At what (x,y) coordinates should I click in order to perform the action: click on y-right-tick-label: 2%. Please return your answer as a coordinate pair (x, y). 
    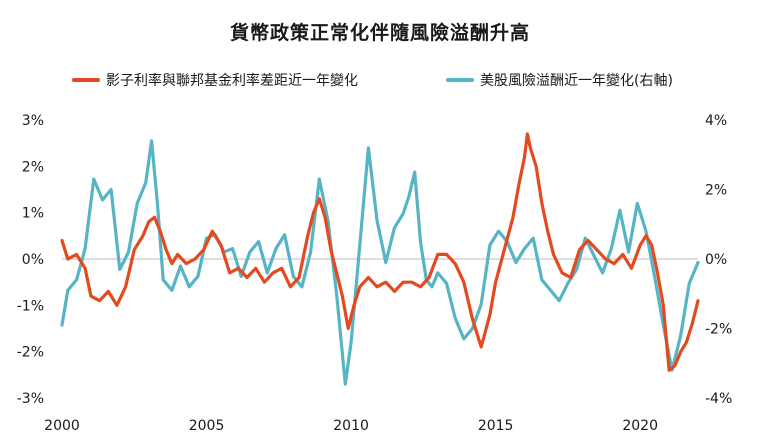
    Looking at the image, I should click on (716, 191).